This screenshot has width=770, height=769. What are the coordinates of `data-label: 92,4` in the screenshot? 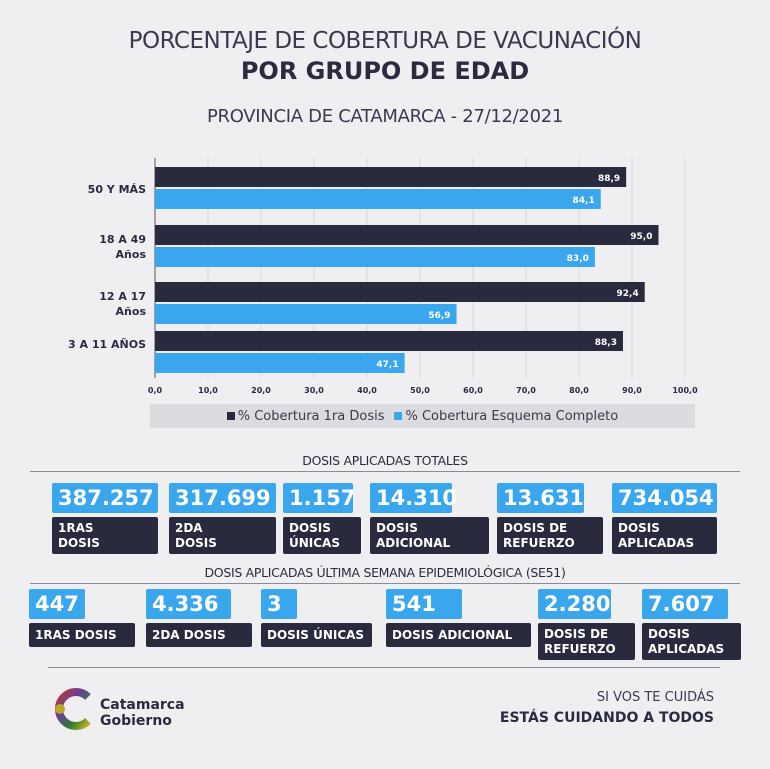 It's located at (628, 294).